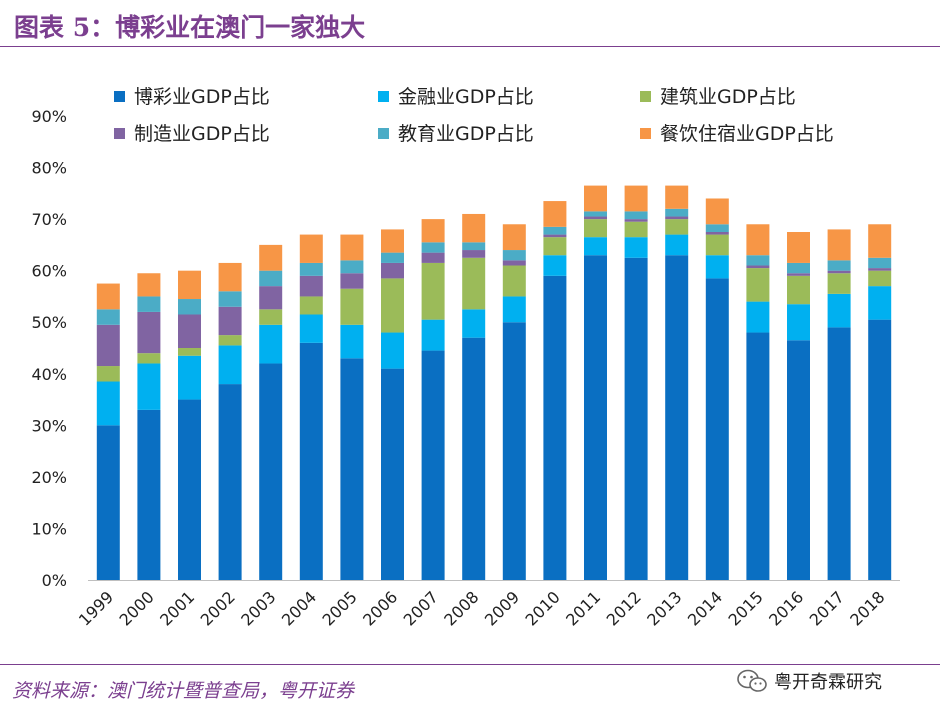 The image size is (940, 714). What do you see at coordinates (595, 214) in the screenshot?
I see `bar-education-2011` at bounding box center [595, 214].